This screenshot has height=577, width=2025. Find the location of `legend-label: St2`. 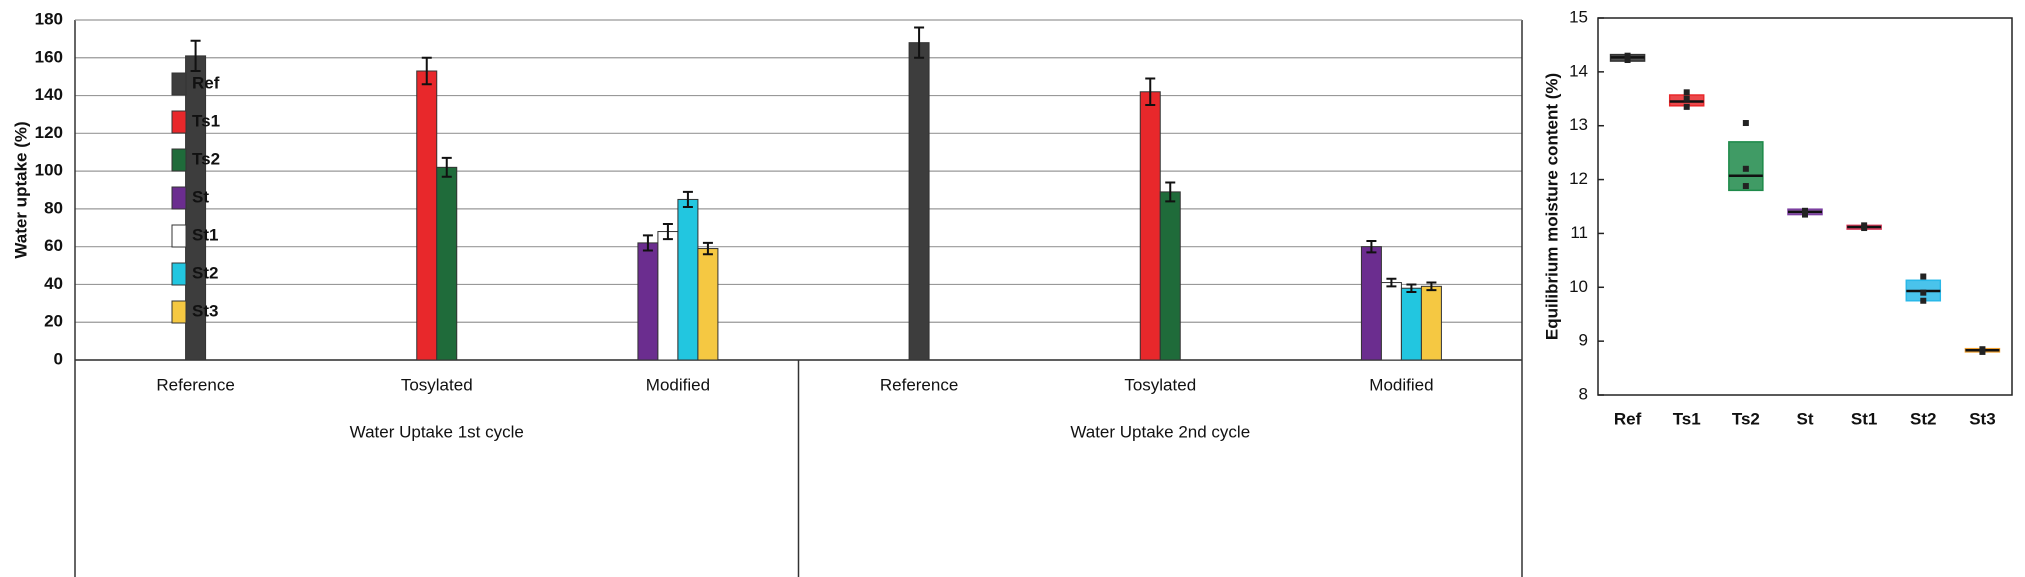

legend-label: St2 is located at coordinates (205, 272).